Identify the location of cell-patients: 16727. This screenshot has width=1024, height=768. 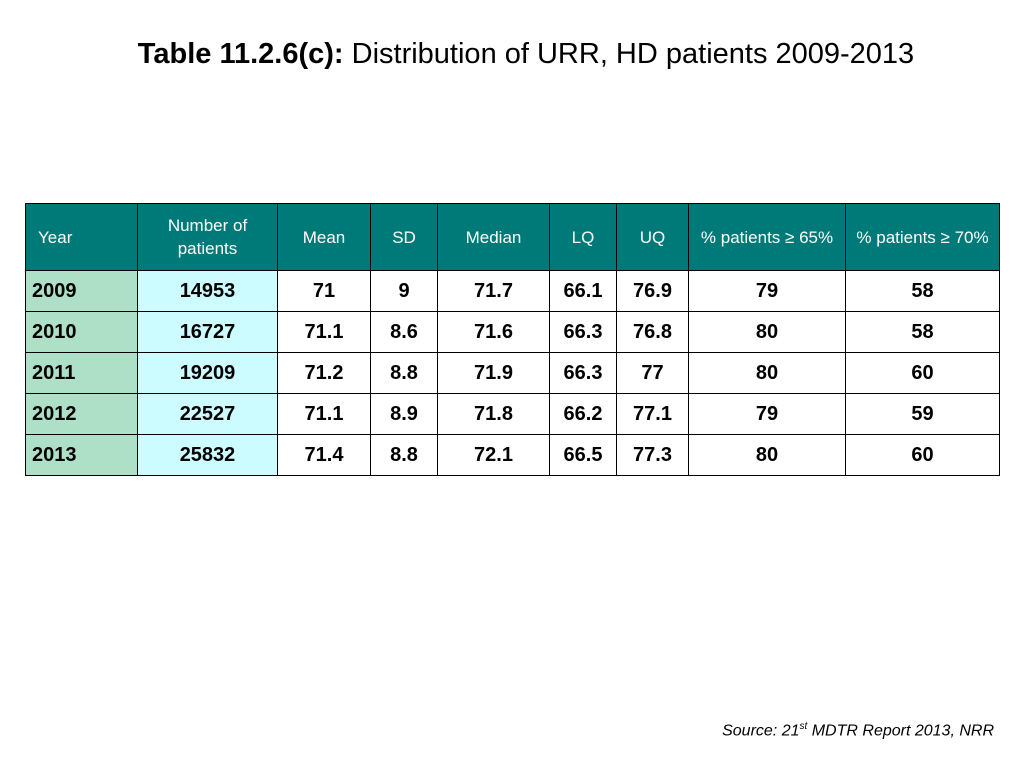
(207, 332).